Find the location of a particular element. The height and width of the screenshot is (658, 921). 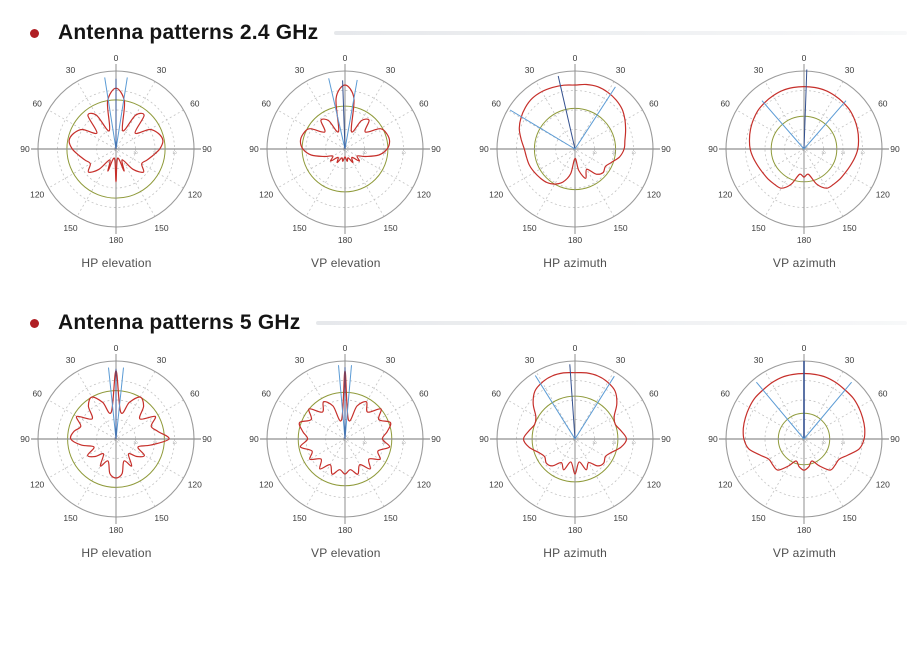

section-title-2g4: Antenna patterns 2.4 GHz is located at coordinates (188, 32).